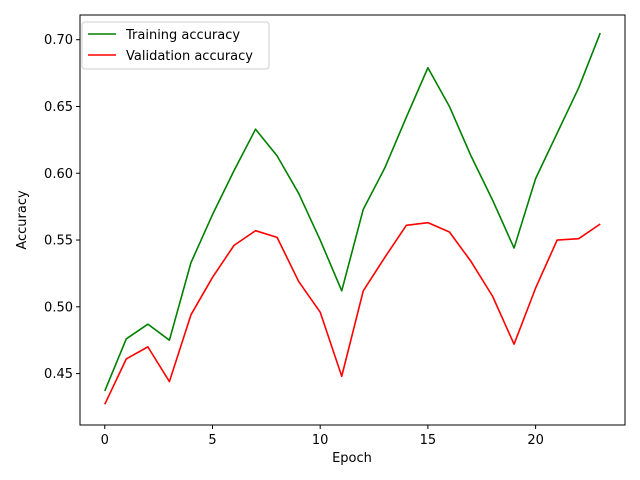 The image size is (640, 480). I want to click on legend: Training accuracy Validation accuracy, so click(175, 45).